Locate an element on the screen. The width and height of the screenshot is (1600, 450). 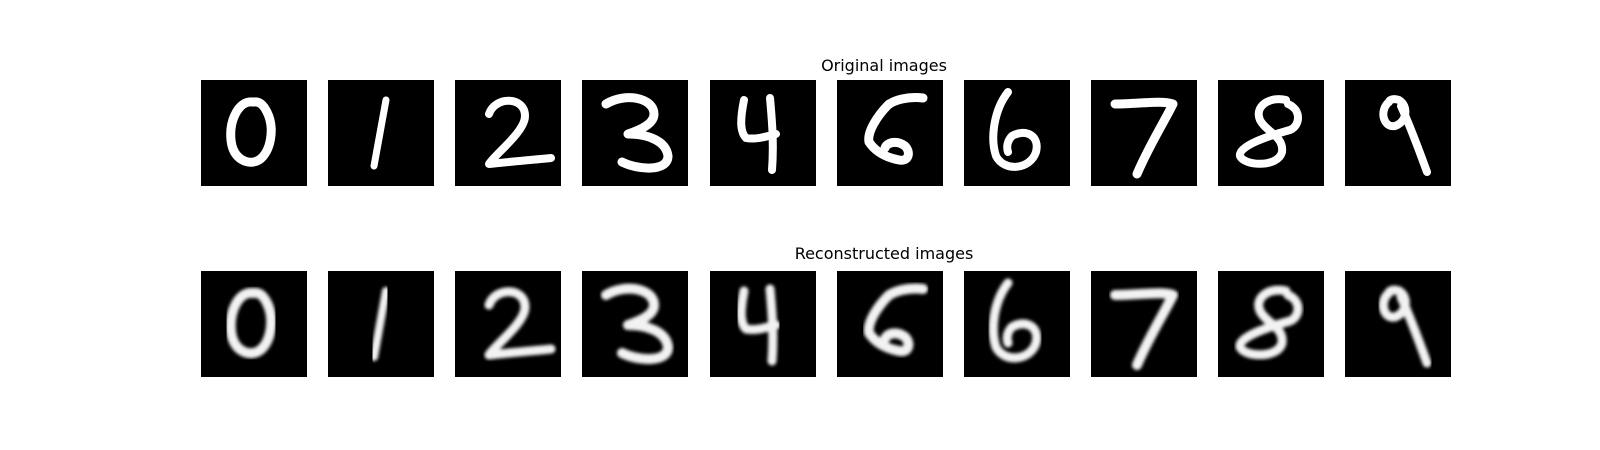
digit-7-blurred-icon is located at coordinates (1144, 329).